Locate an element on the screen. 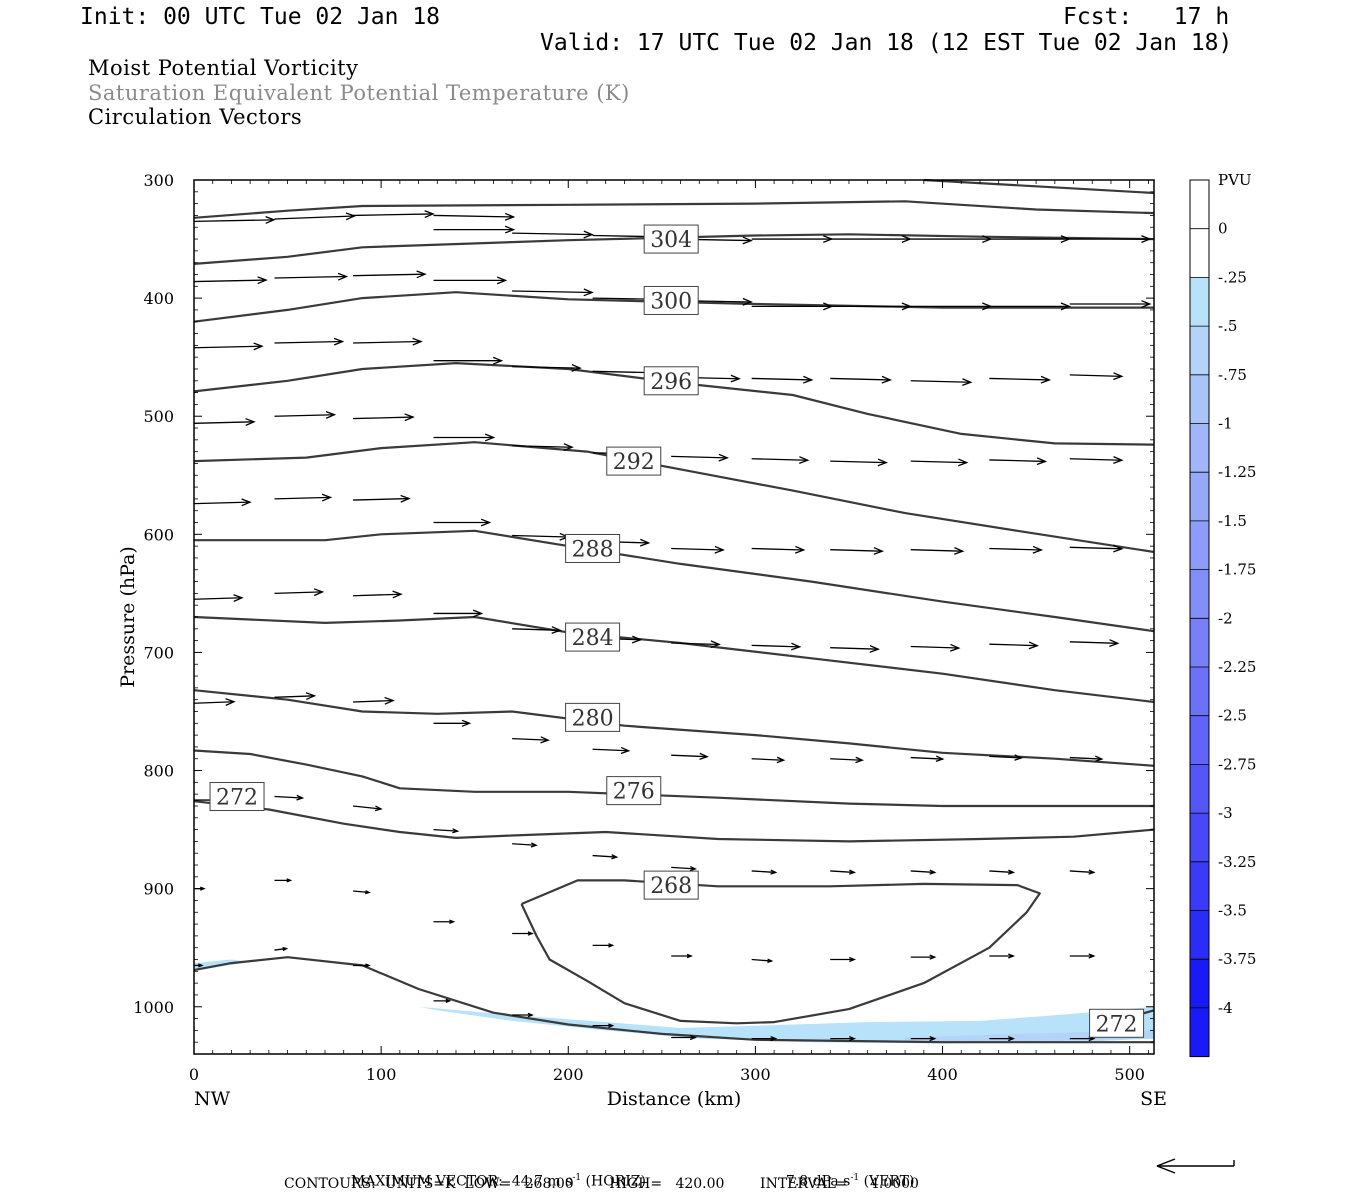  colorbar-label: -3.25 is located at coordinates (1237, 862).